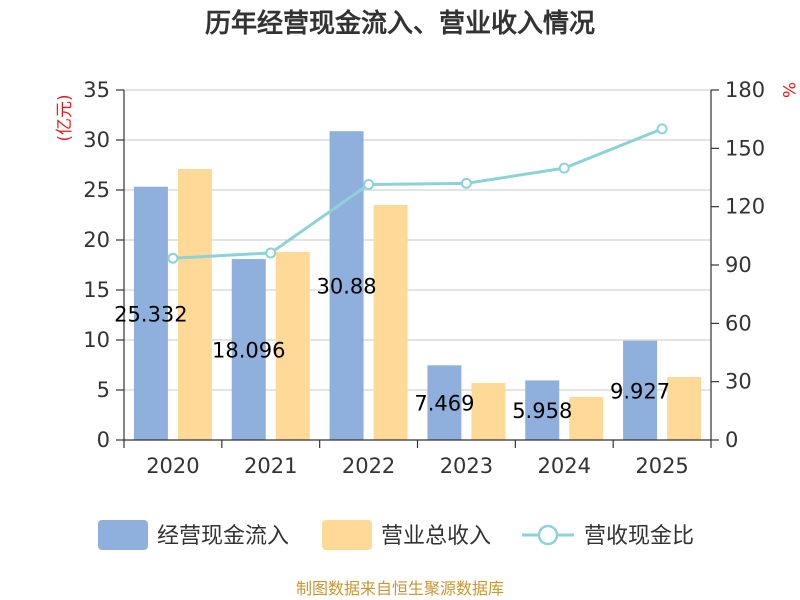  Describe the element at coordinates (96, 190) in the screenshot. I see `y-left-tick-label: 25` at that location.